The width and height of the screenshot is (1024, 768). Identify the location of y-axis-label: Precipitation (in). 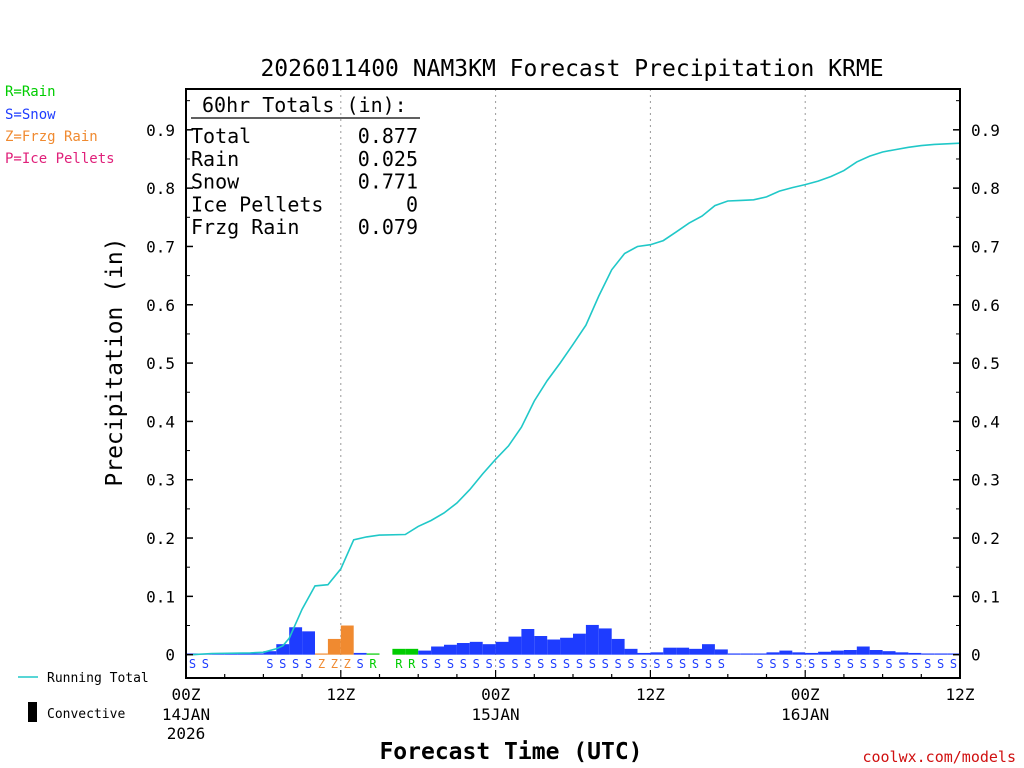
(115, 361).